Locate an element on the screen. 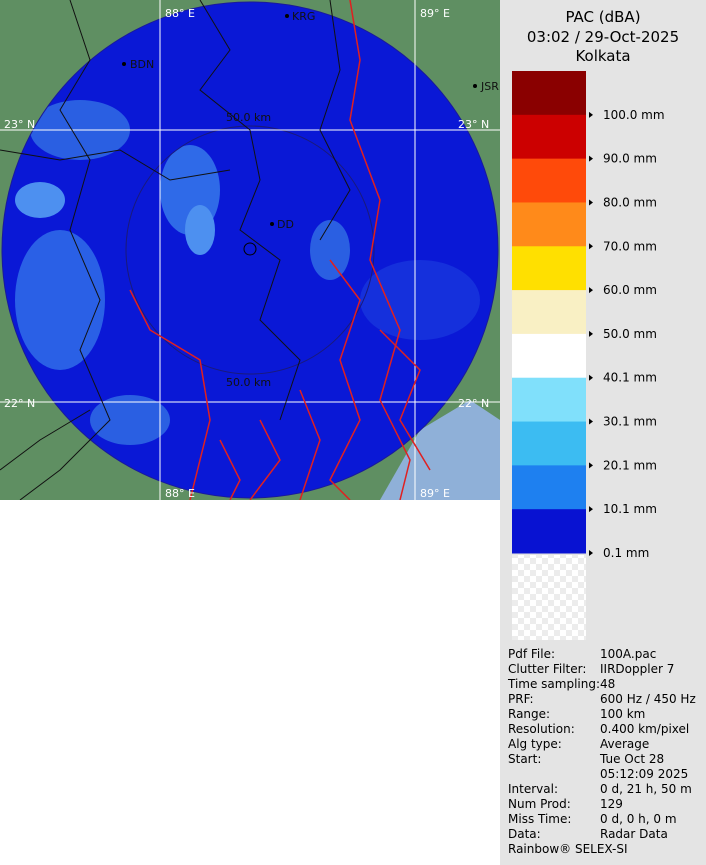  station: Kolkata is located at coordinates (603, 56).